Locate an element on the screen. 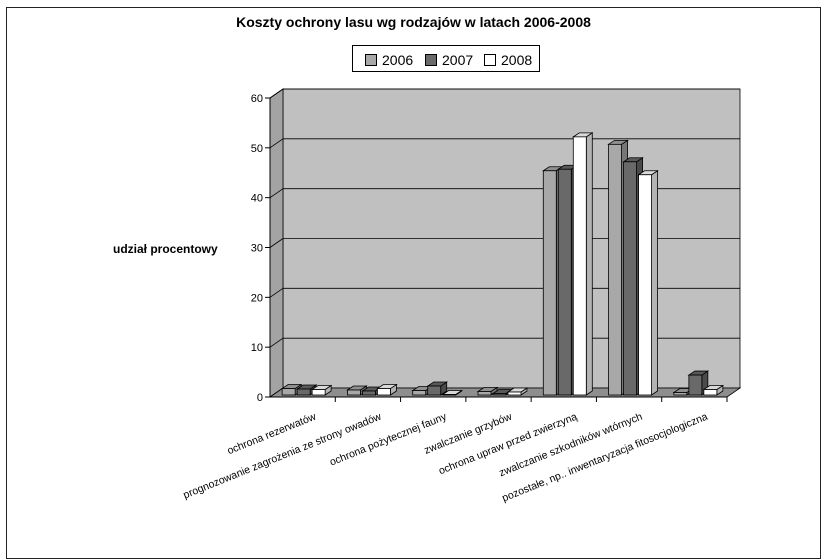 This screenshot has height=559, width=827. legend-swatch-2006 is located at coordinates (371, 60).